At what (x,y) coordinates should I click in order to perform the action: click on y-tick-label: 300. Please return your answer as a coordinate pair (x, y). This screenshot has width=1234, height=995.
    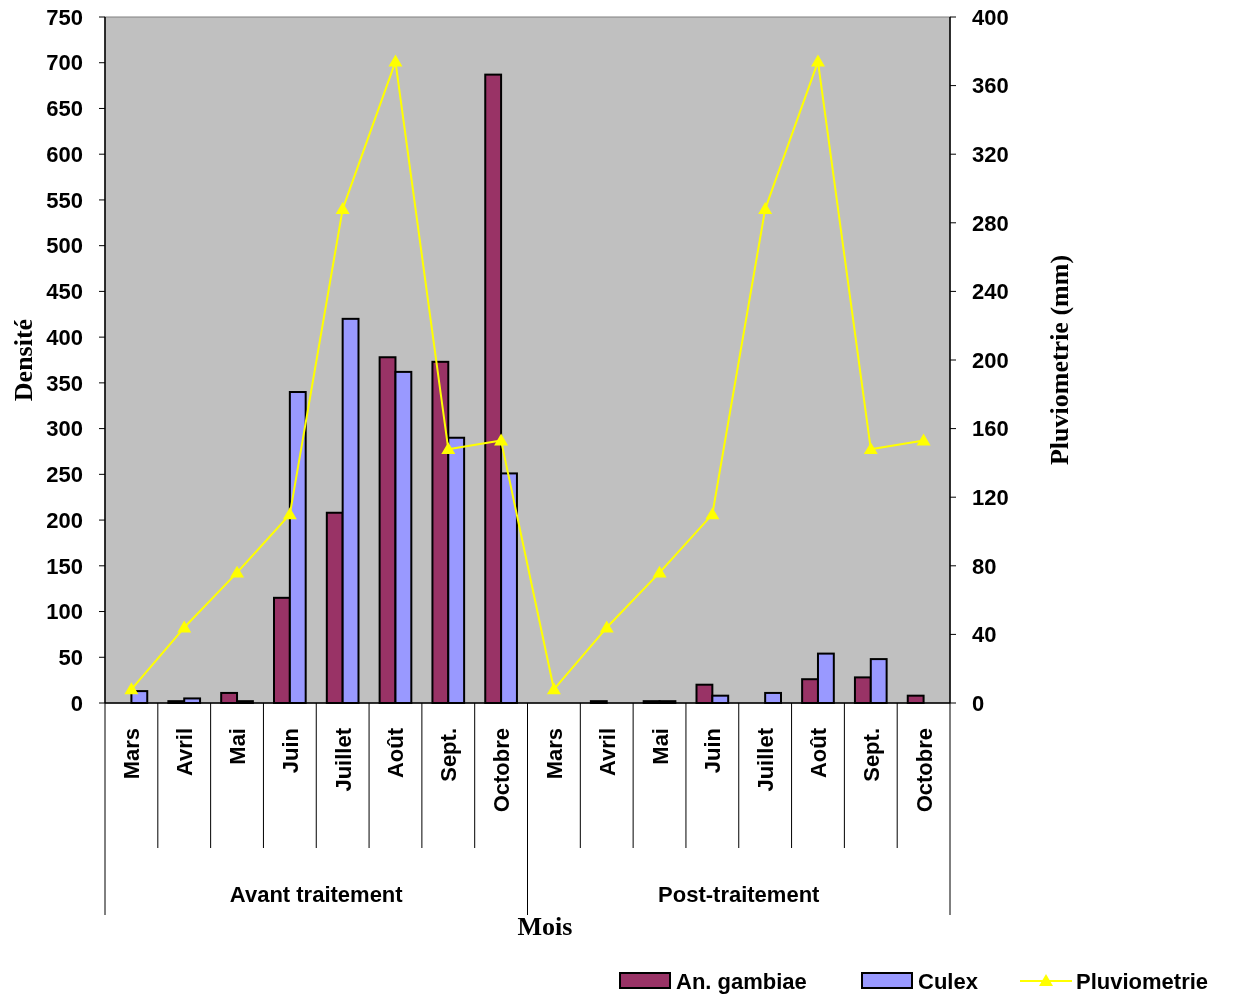
    Looking at the image, I should click on (64, 429).